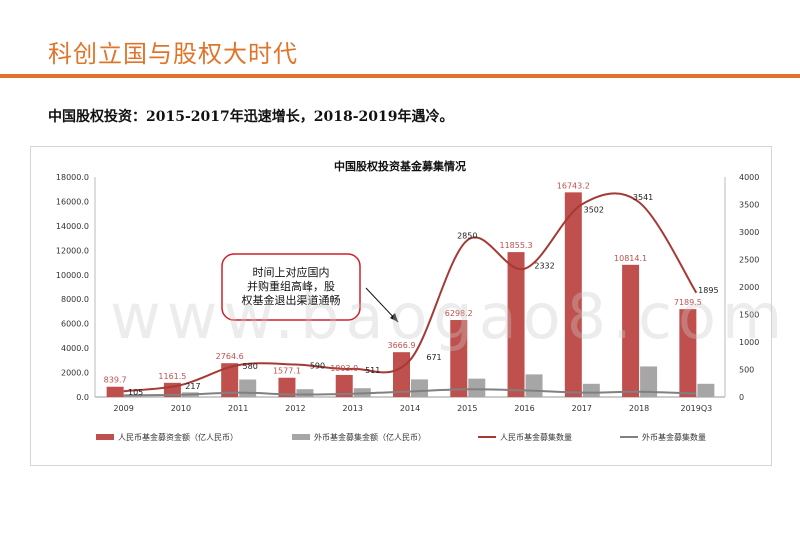 This screenshot has width=800, height=533. Describe the element at coordinates (515, 245) in the screenshot. I see `bar-rmb-value-label: 11855.3` at that location.